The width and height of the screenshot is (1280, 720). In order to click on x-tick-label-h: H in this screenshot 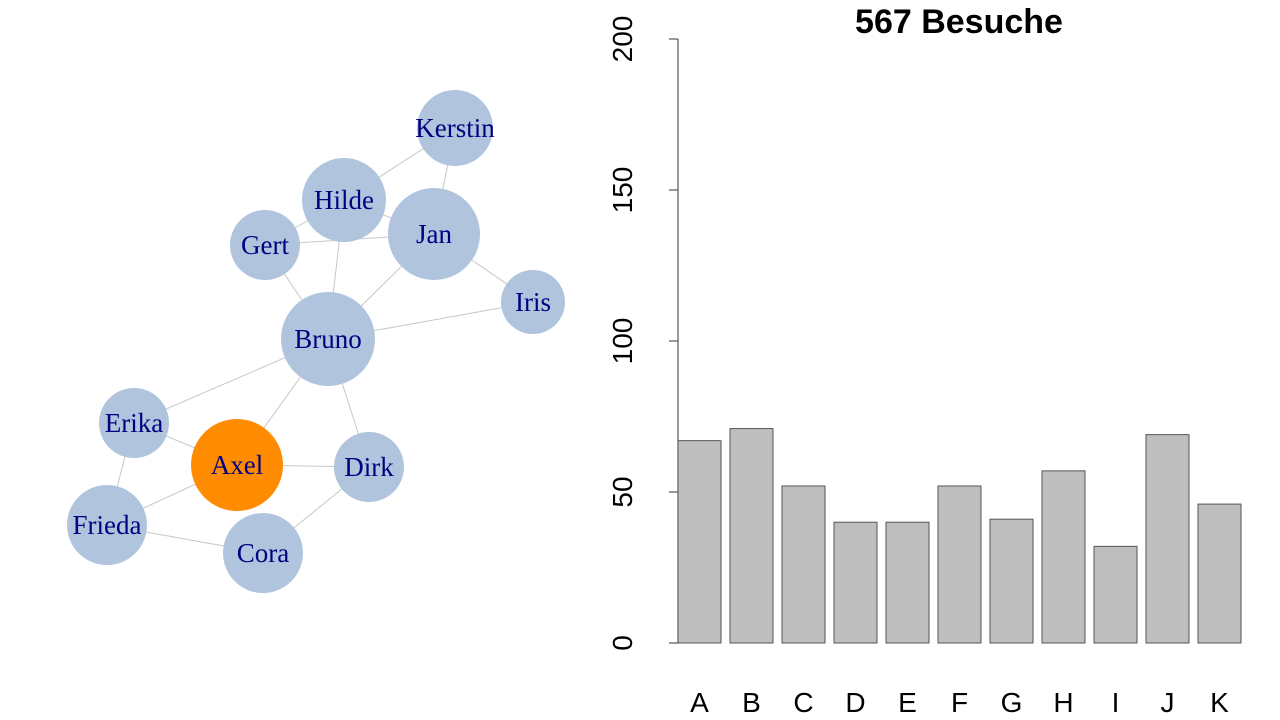, I will do `click(1063, 702)`.